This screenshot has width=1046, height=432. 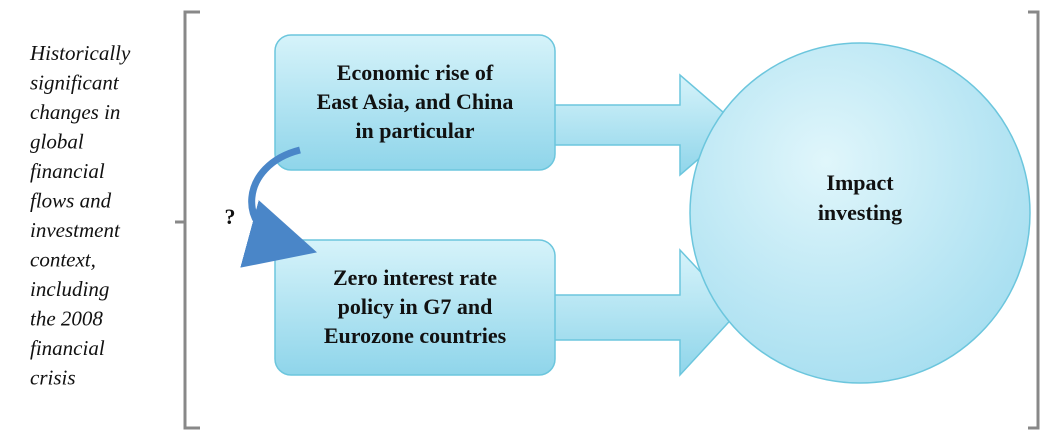 I want to click on node-label: East Asia, and China, so click(x=415, y=101).